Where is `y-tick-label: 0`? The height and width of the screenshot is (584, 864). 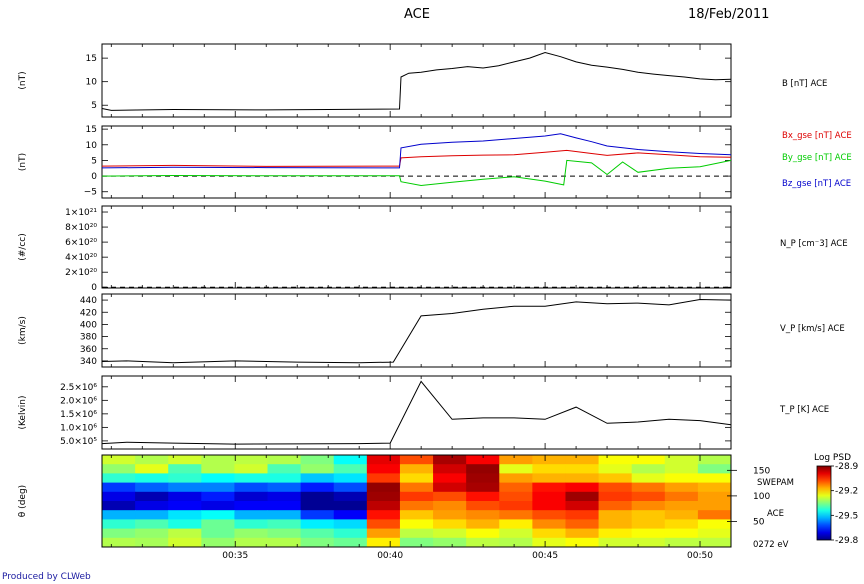
y-tick-label: 0 is located at coordinates (94, 288).